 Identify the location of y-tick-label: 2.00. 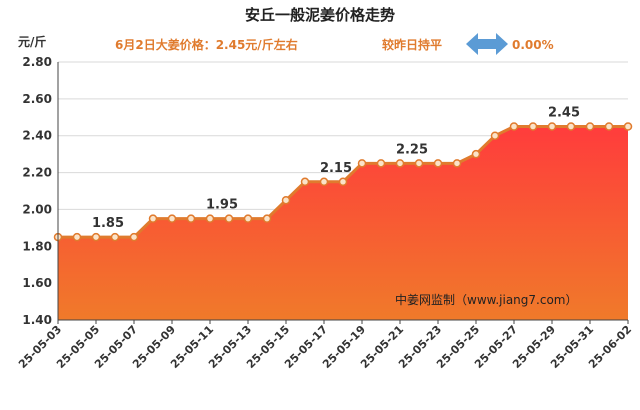
(37, 209).